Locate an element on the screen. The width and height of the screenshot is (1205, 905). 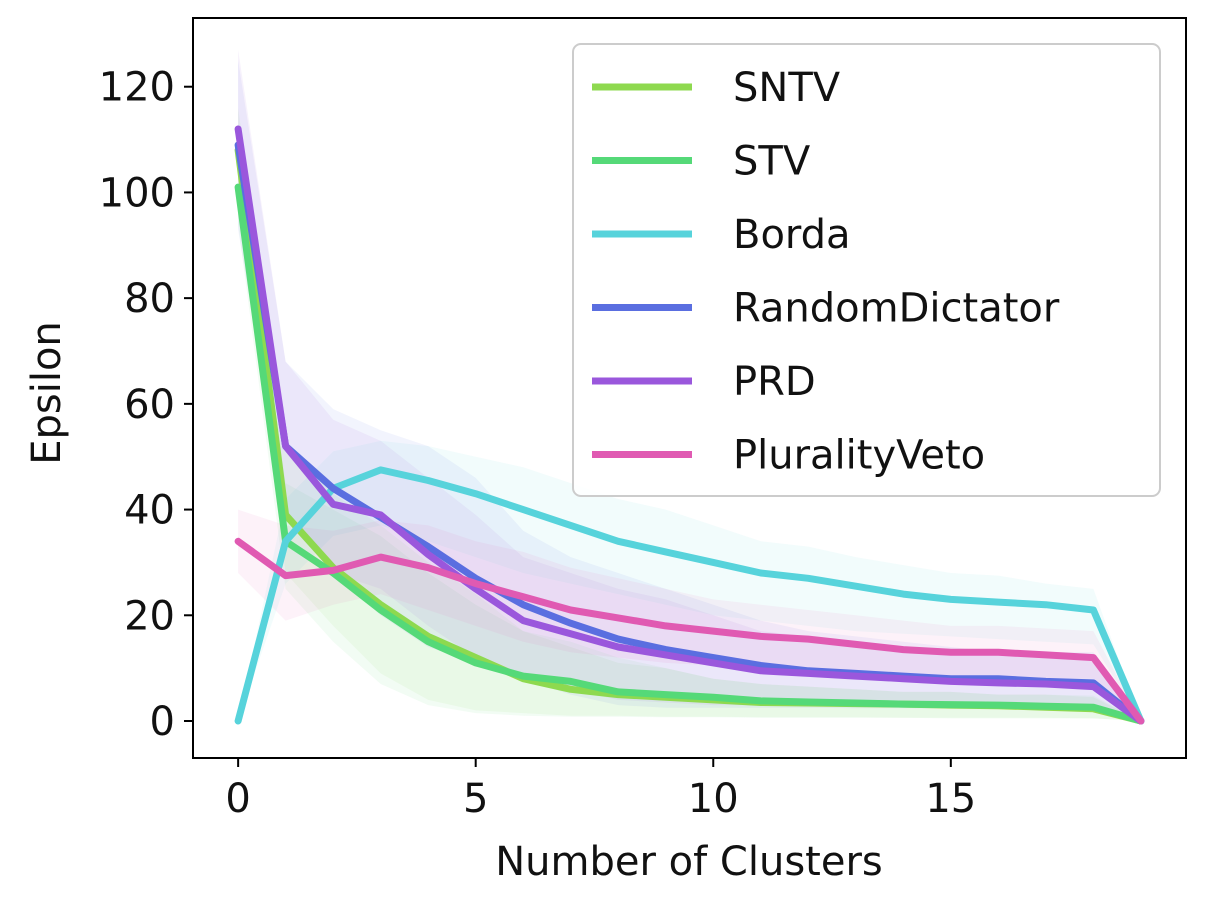
y-axis-ticks: 0 20 40 60 80 100 120 is located at coordinates (146, 405).